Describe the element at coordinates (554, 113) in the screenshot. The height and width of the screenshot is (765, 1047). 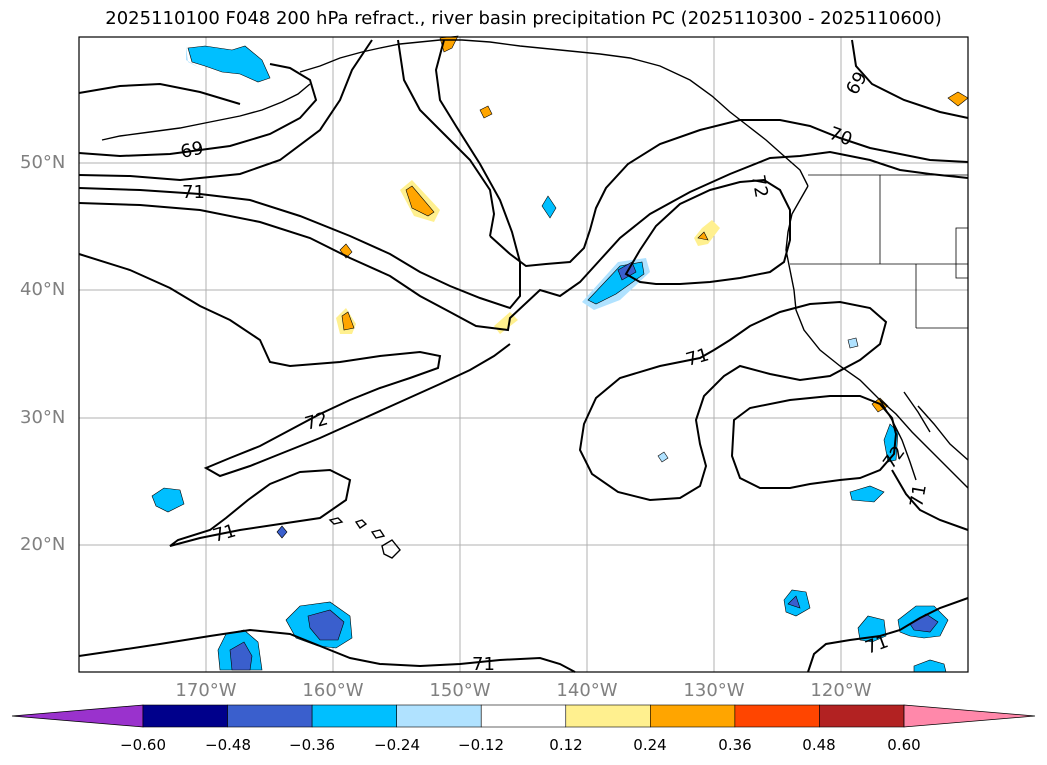
I see `coastline-alaska` at that location.